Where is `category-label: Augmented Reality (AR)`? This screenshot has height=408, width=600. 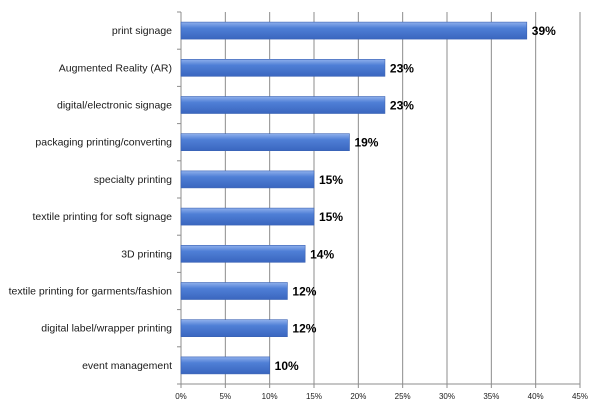 category-label: Augmented Reality (AR) is located at coordinates (115, 68).